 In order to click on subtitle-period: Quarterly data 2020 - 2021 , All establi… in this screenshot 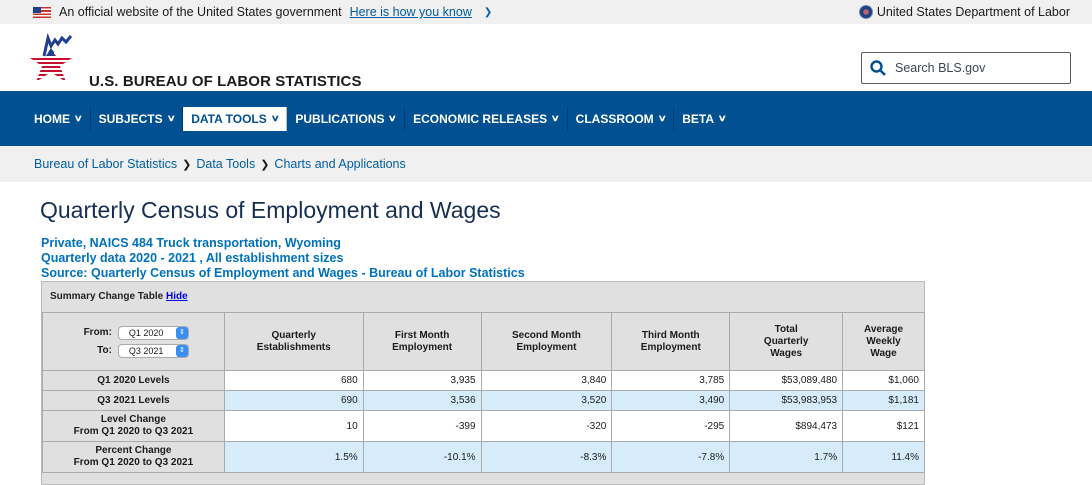, I will do `click(192, 258)`.